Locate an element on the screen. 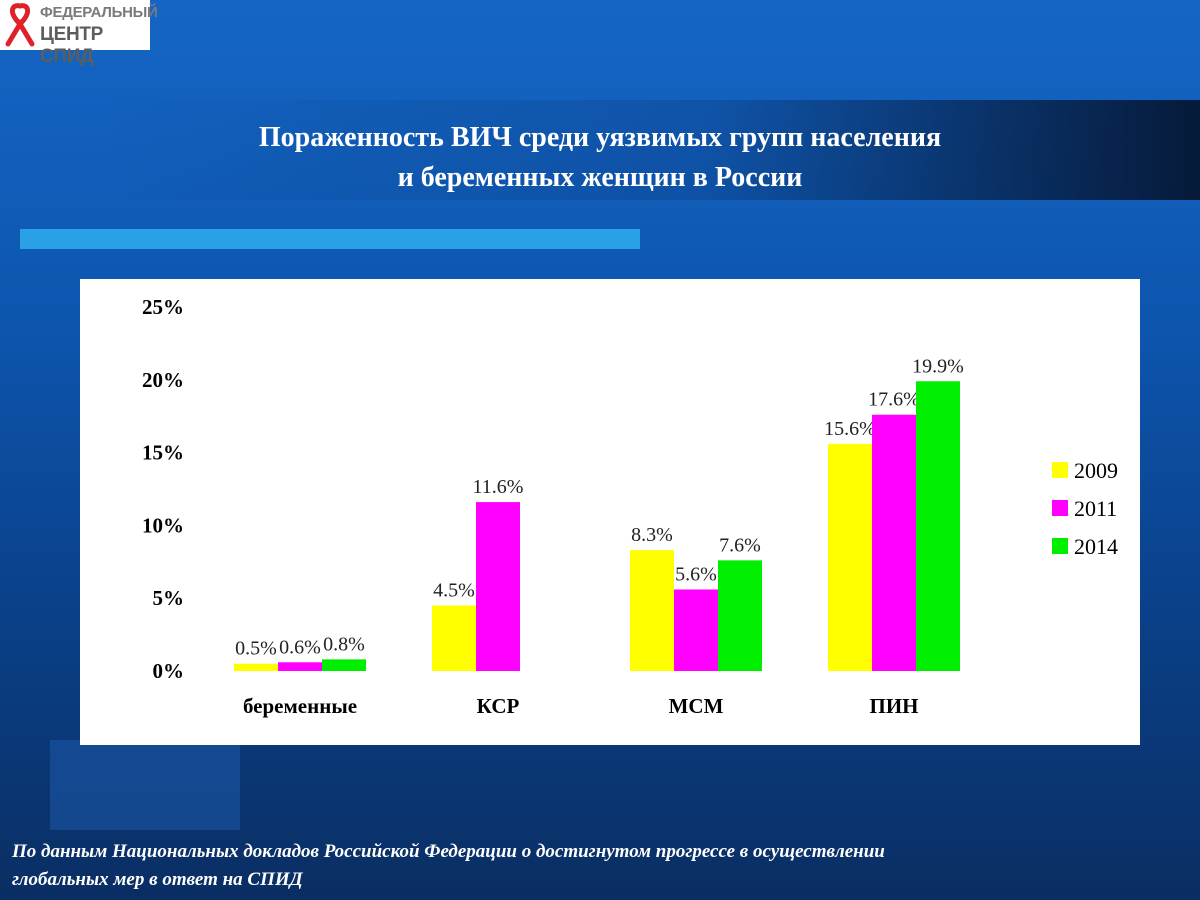  data-label: 11.6% is located at coordinates (498, 487).